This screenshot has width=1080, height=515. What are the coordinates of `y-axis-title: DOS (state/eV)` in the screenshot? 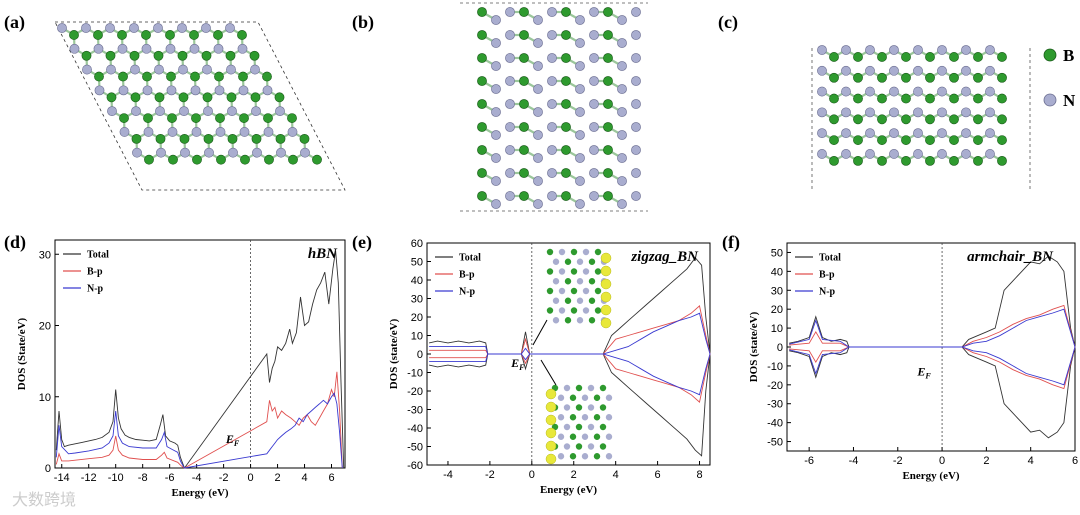 It's located at (394, 353).